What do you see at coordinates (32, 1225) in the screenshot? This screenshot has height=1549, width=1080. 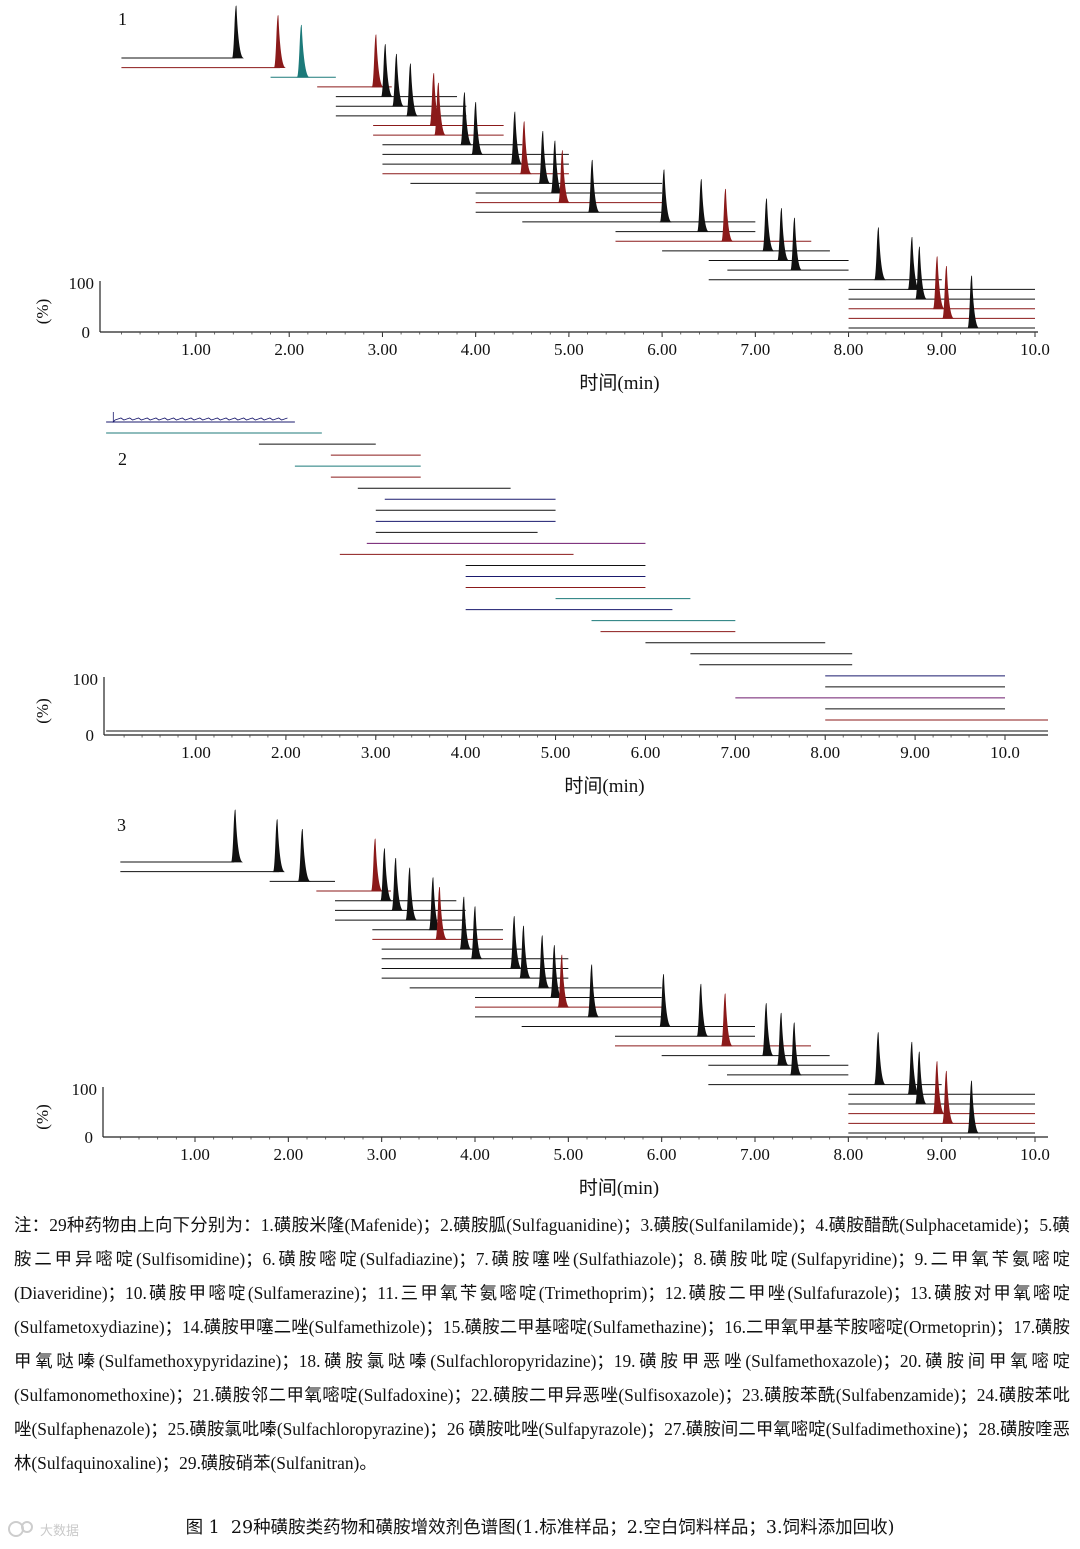 I see `note-label: 注：` at bounding box center [32, 1225].